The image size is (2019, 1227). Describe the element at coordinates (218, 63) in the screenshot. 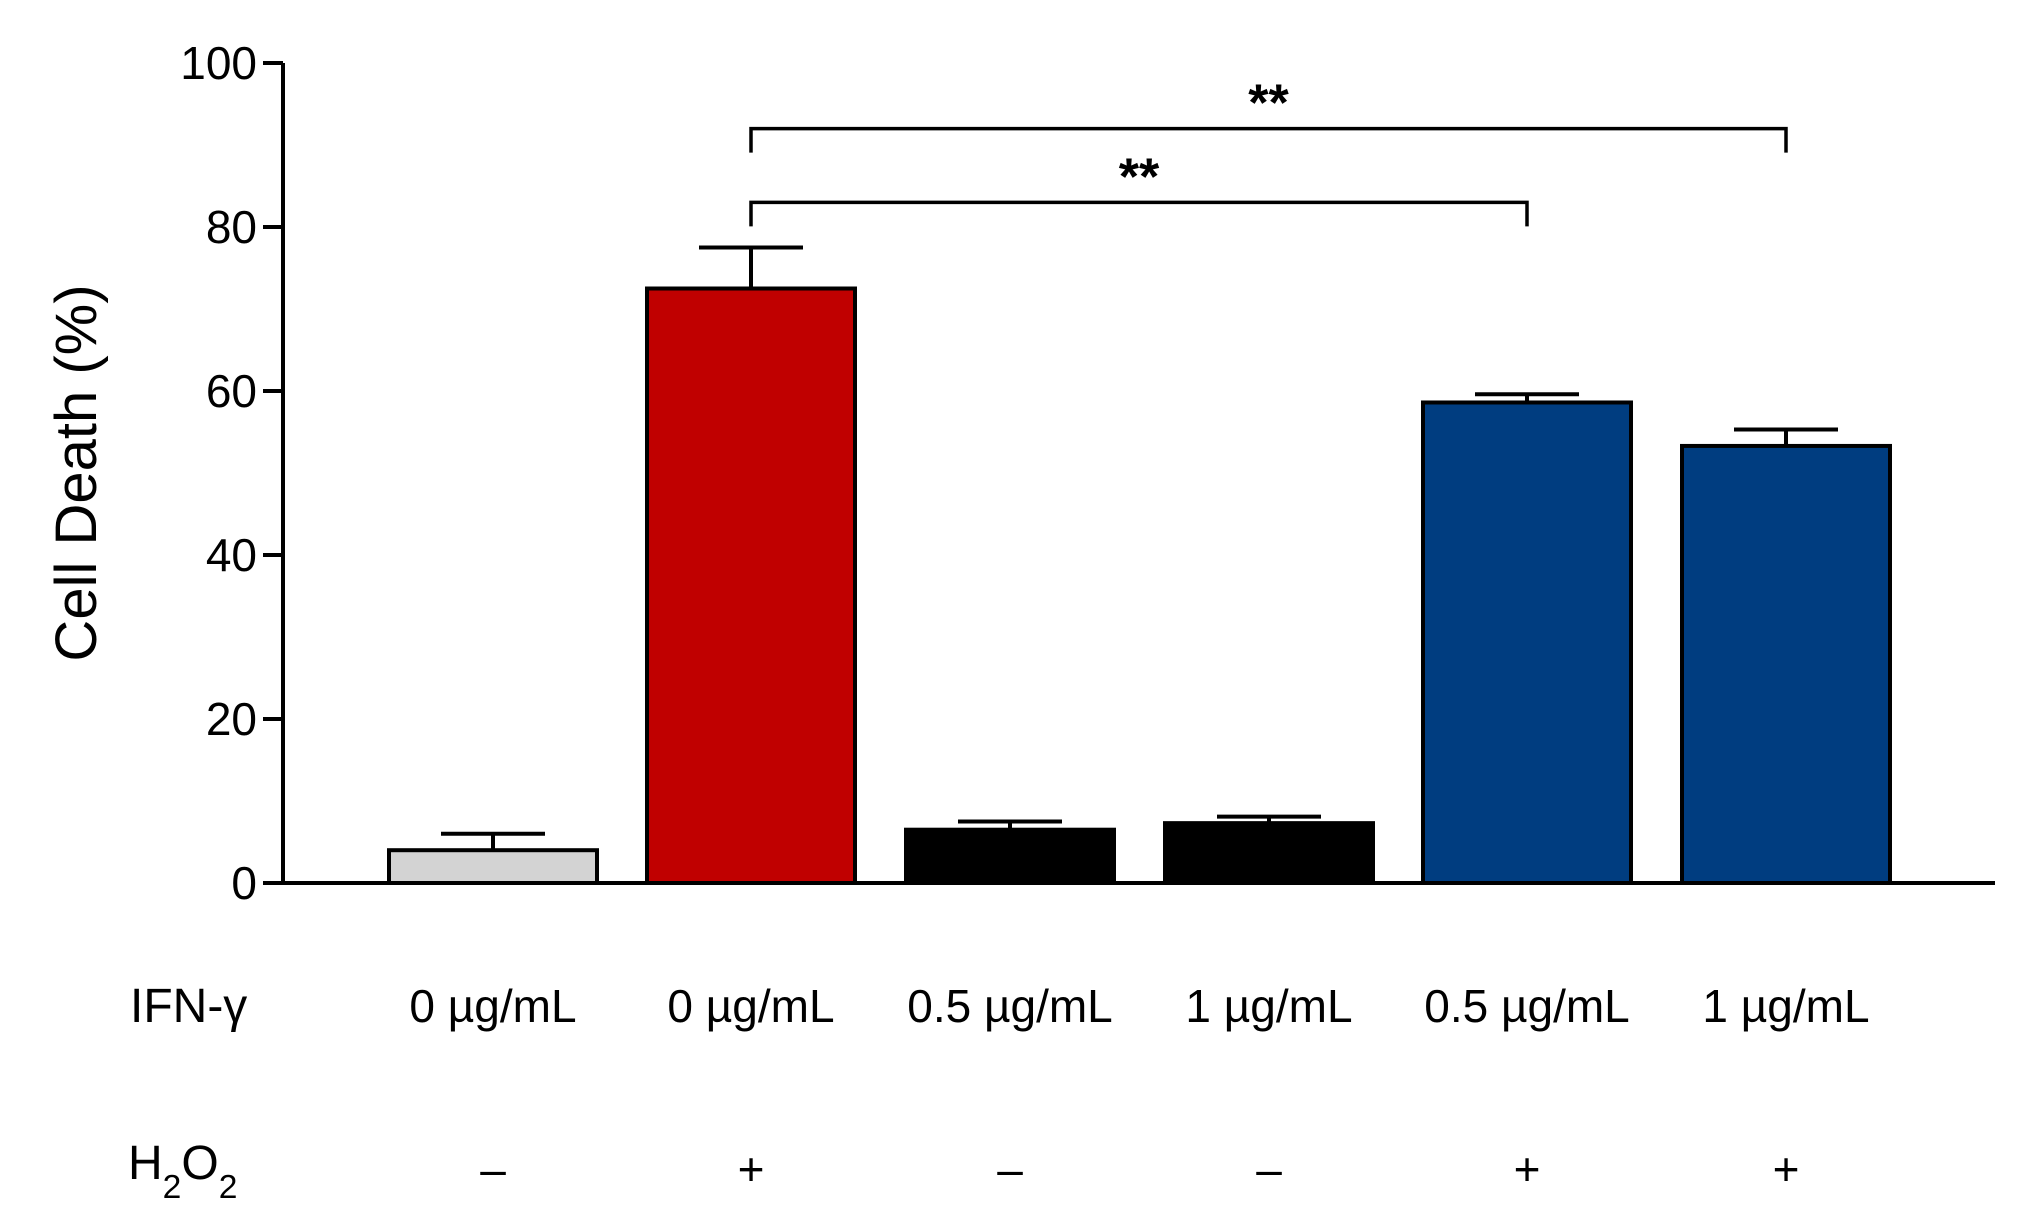

I see `y-tick-label: 100` at that location.